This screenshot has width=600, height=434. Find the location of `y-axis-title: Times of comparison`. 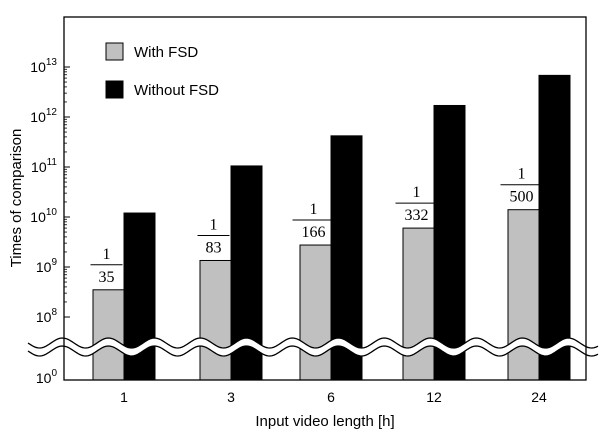

y-axis-title: Times of comparison is located at coordinates (16, 198).